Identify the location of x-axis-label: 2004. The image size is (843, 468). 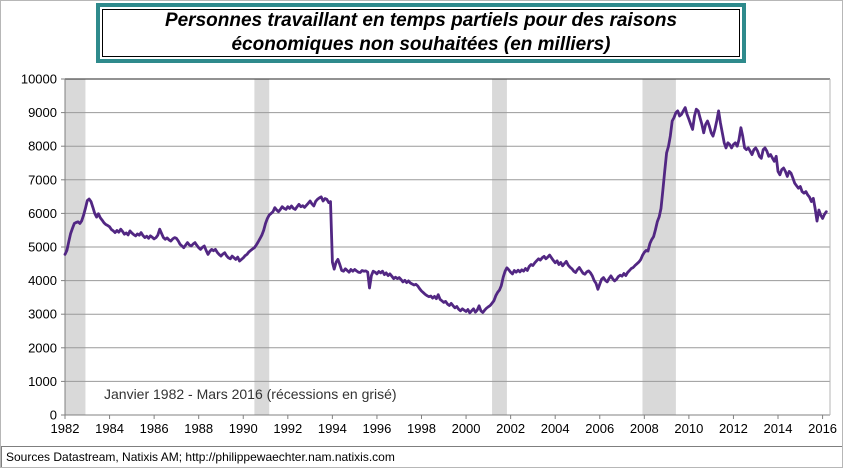
(555, 428).